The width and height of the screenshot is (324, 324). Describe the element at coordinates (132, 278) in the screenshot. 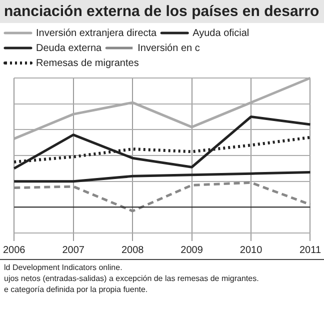

I see `text: ujos netos (entradas-salidas) a excepción de las remesas de migrantes.` at that location.